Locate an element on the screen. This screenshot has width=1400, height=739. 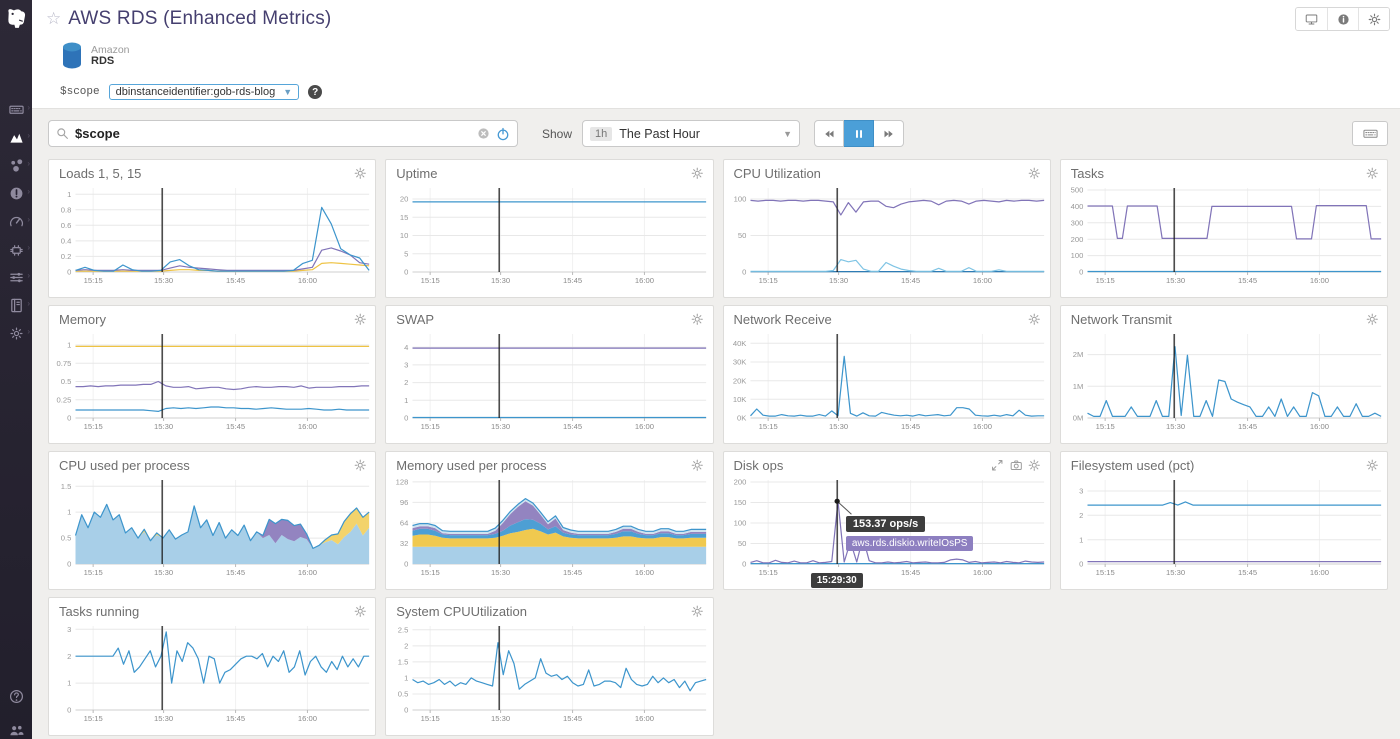
sidebar-item-integrations: › is located at coordinates (16, 249).